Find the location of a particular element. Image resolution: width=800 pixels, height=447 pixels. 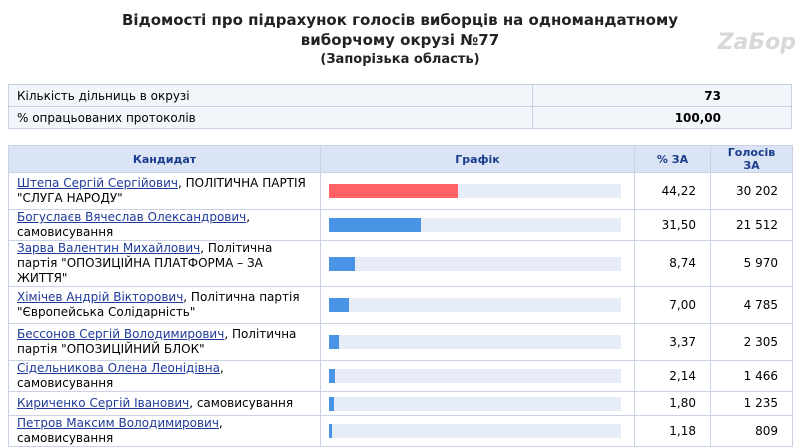

percent: 1,18 is located at coordinates (672, 431).